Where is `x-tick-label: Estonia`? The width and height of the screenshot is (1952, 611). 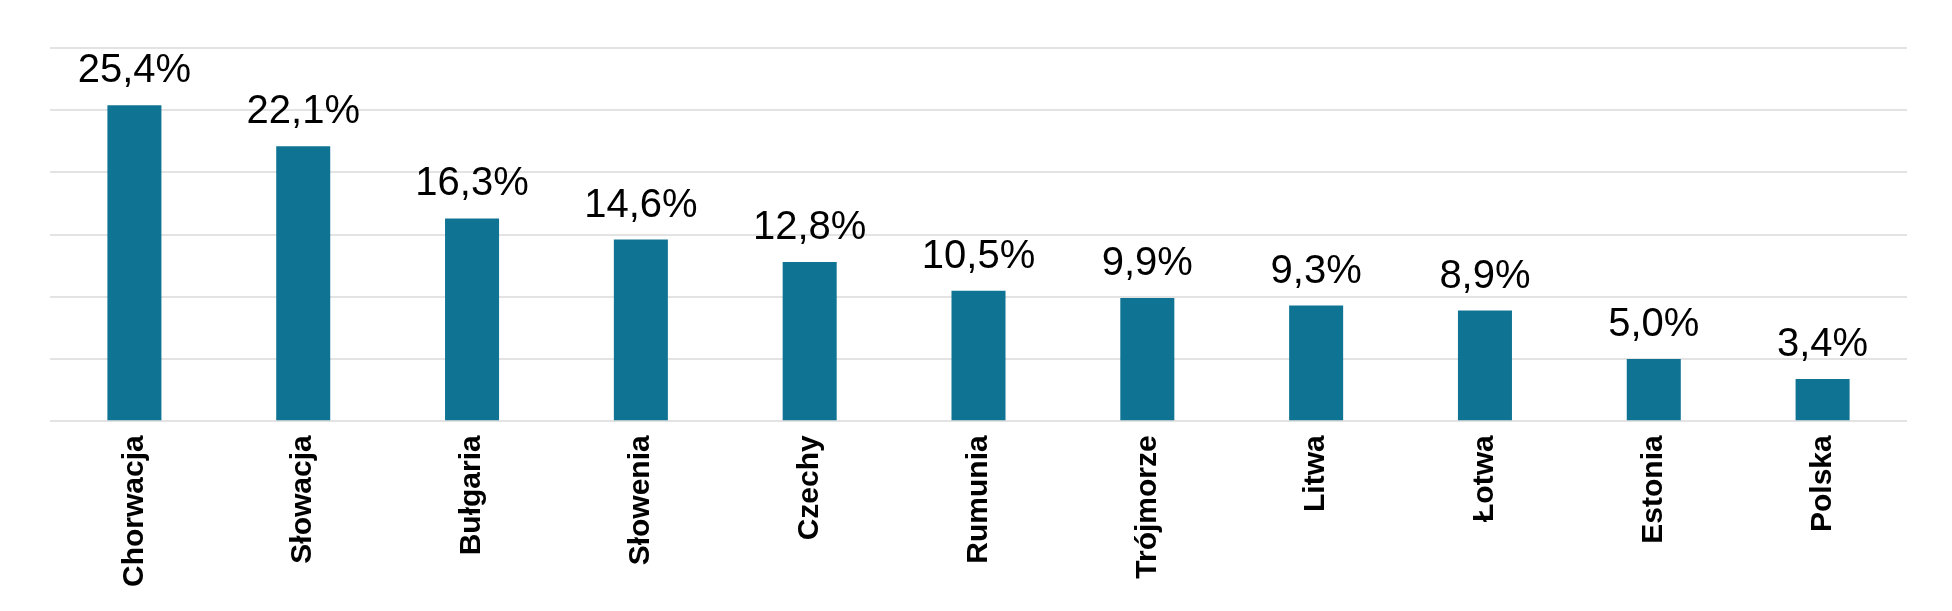 x-tick-label: Estonia is located at coordinates (1652, 489).